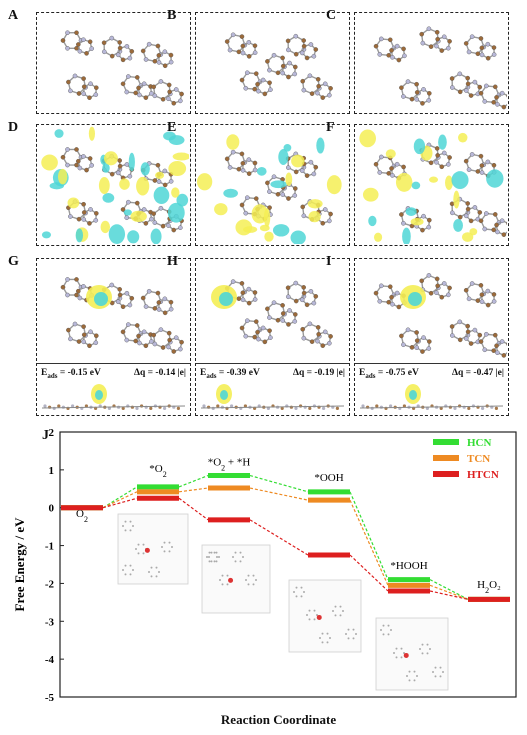 This screenshot has height=735, width=527. I want to click on panel-i: Eads = -0.75 eV Δq = -0.47 |e|, so click(431, 337).